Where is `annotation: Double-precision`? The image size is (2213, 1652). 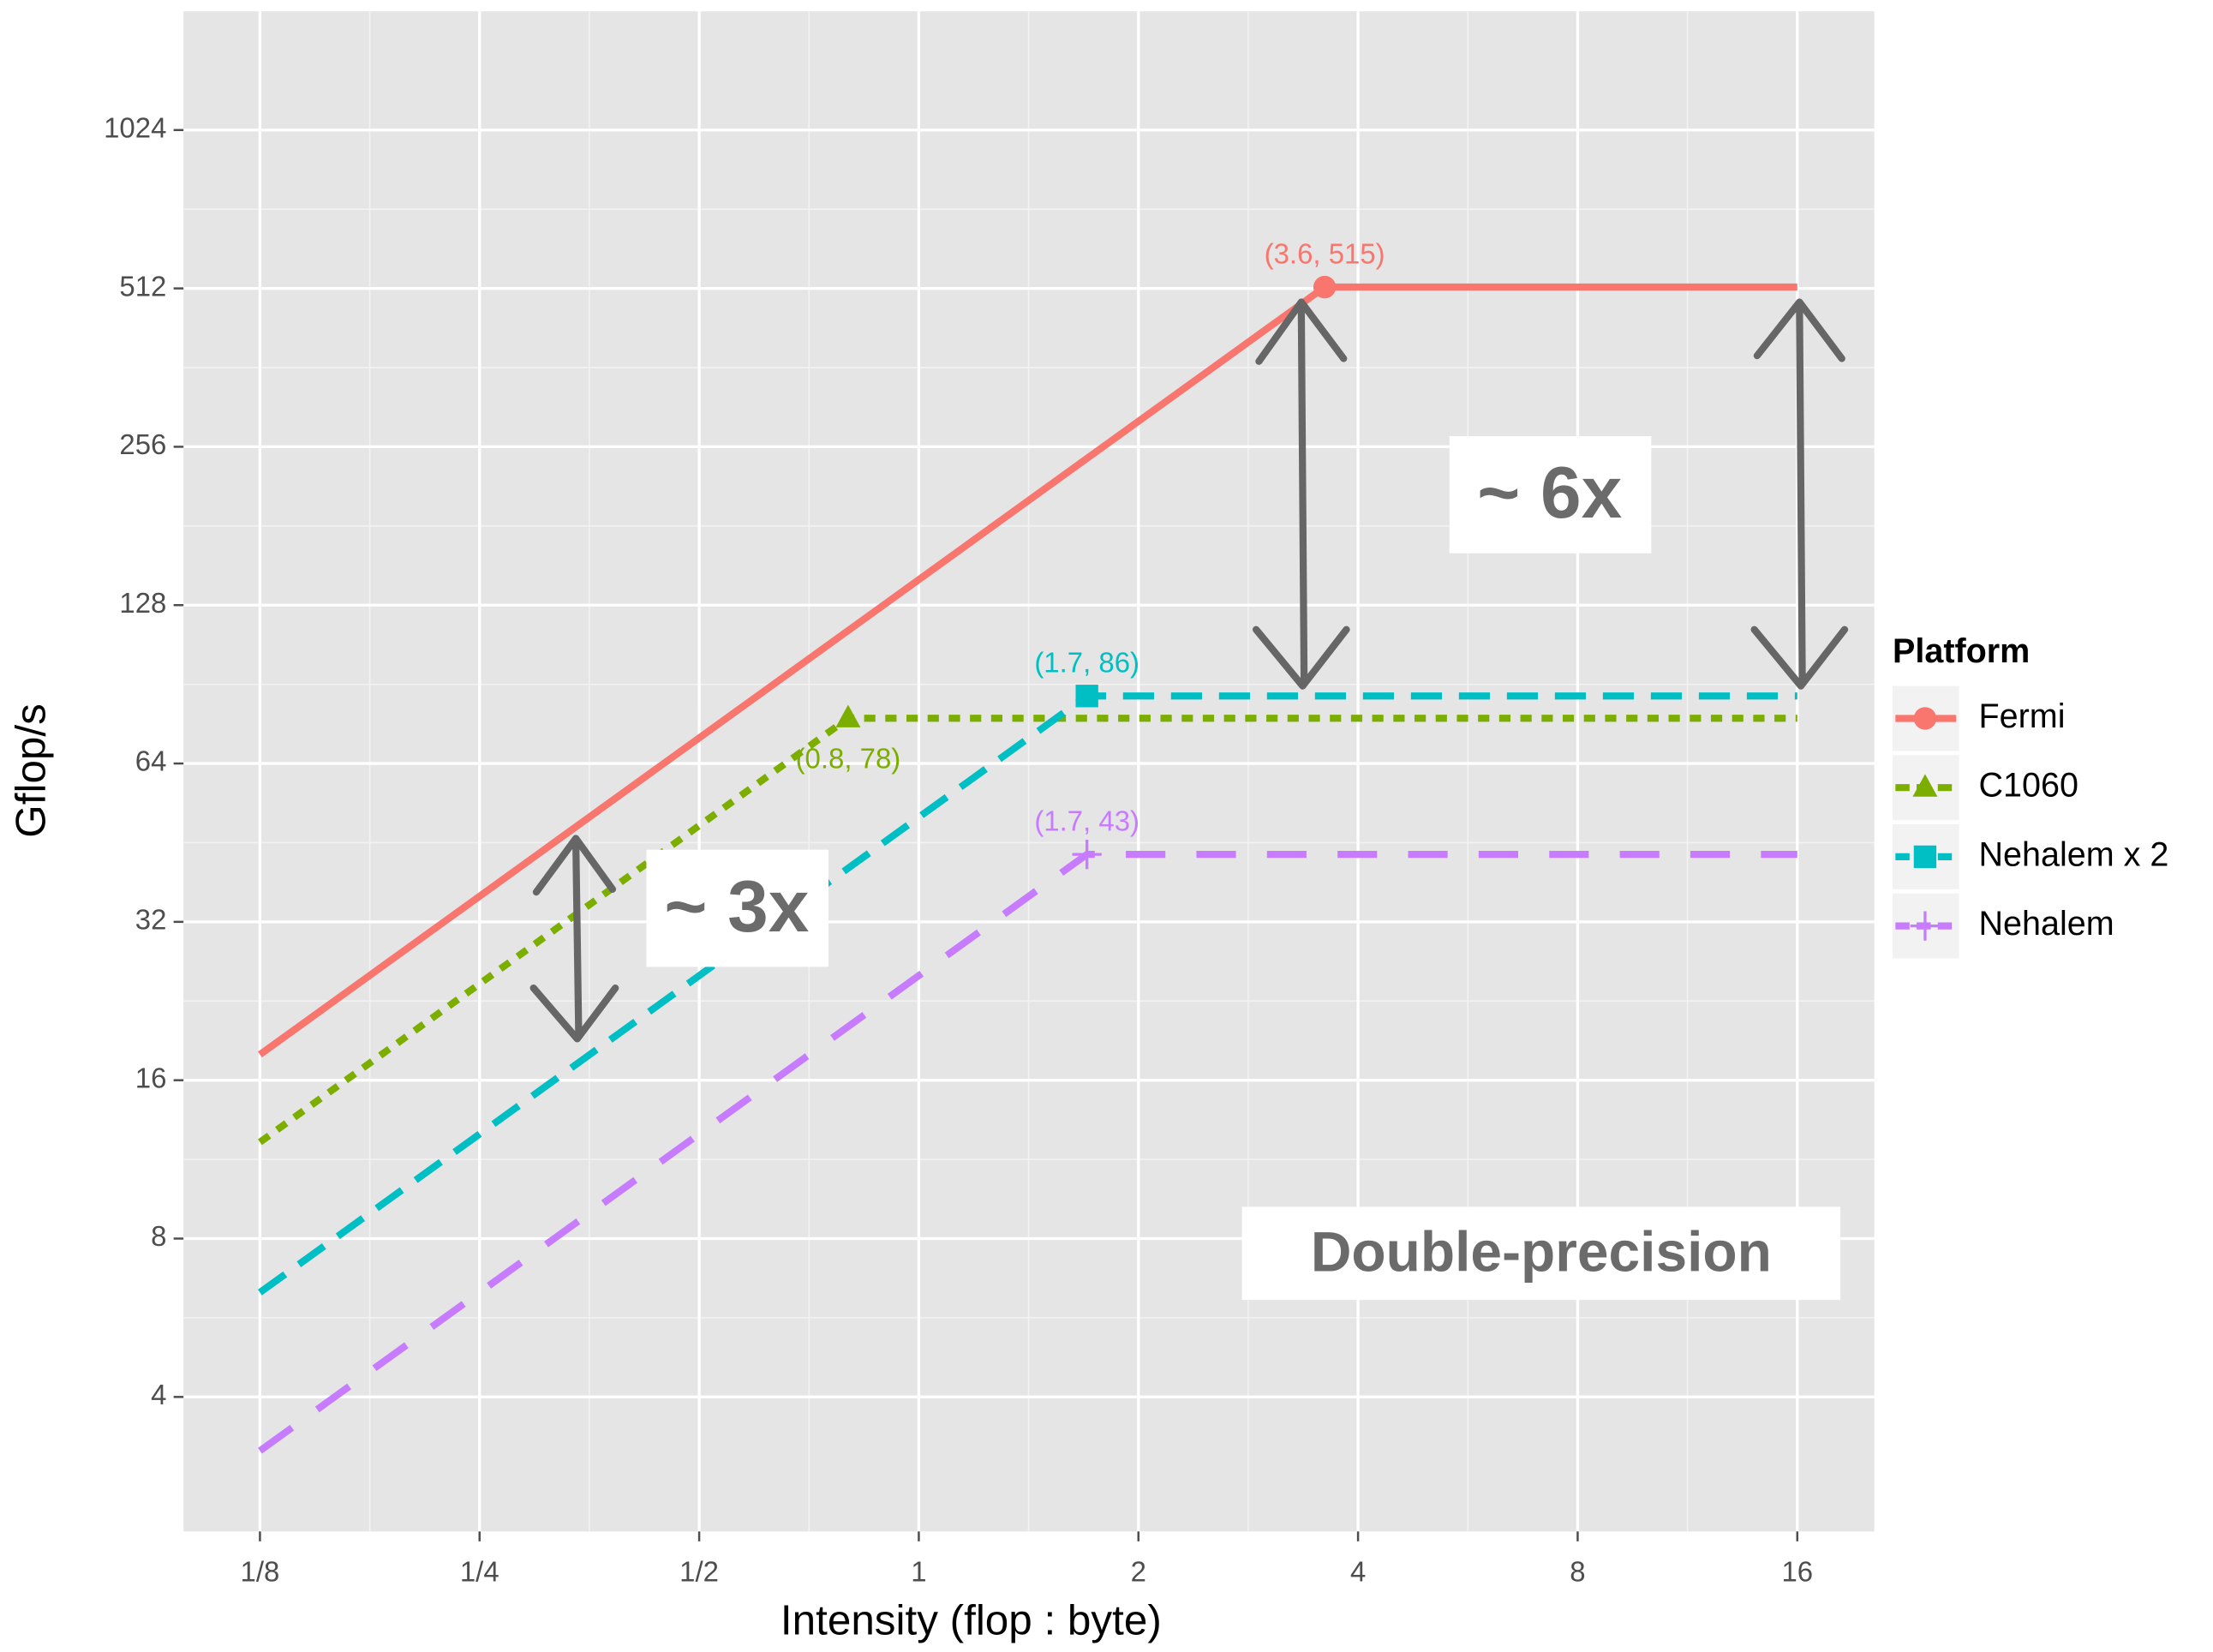 annotation: Double-precision is located at coordinates (1541, 1252).